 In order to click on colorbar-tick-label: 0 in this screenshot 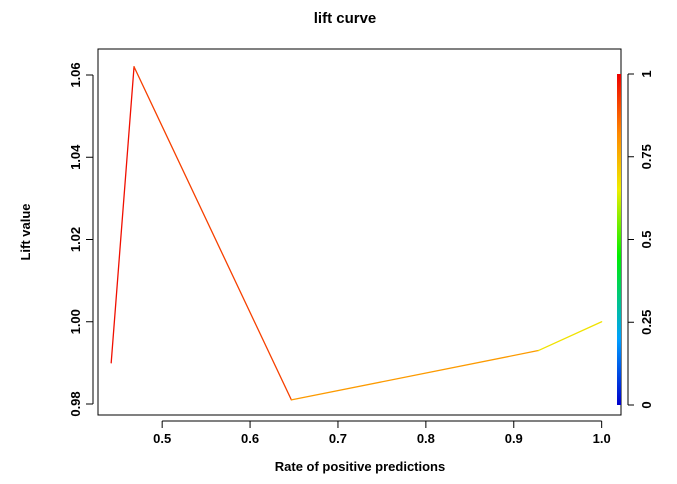, I will do `click(646, 404)`.